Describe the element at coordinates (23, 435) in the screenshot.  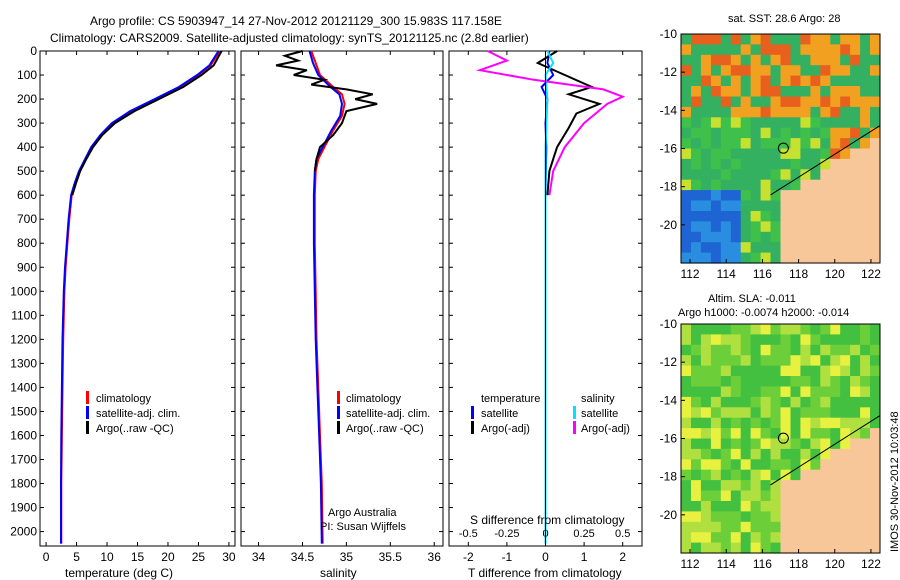
I see `y-tick-label: 1600` at that location.